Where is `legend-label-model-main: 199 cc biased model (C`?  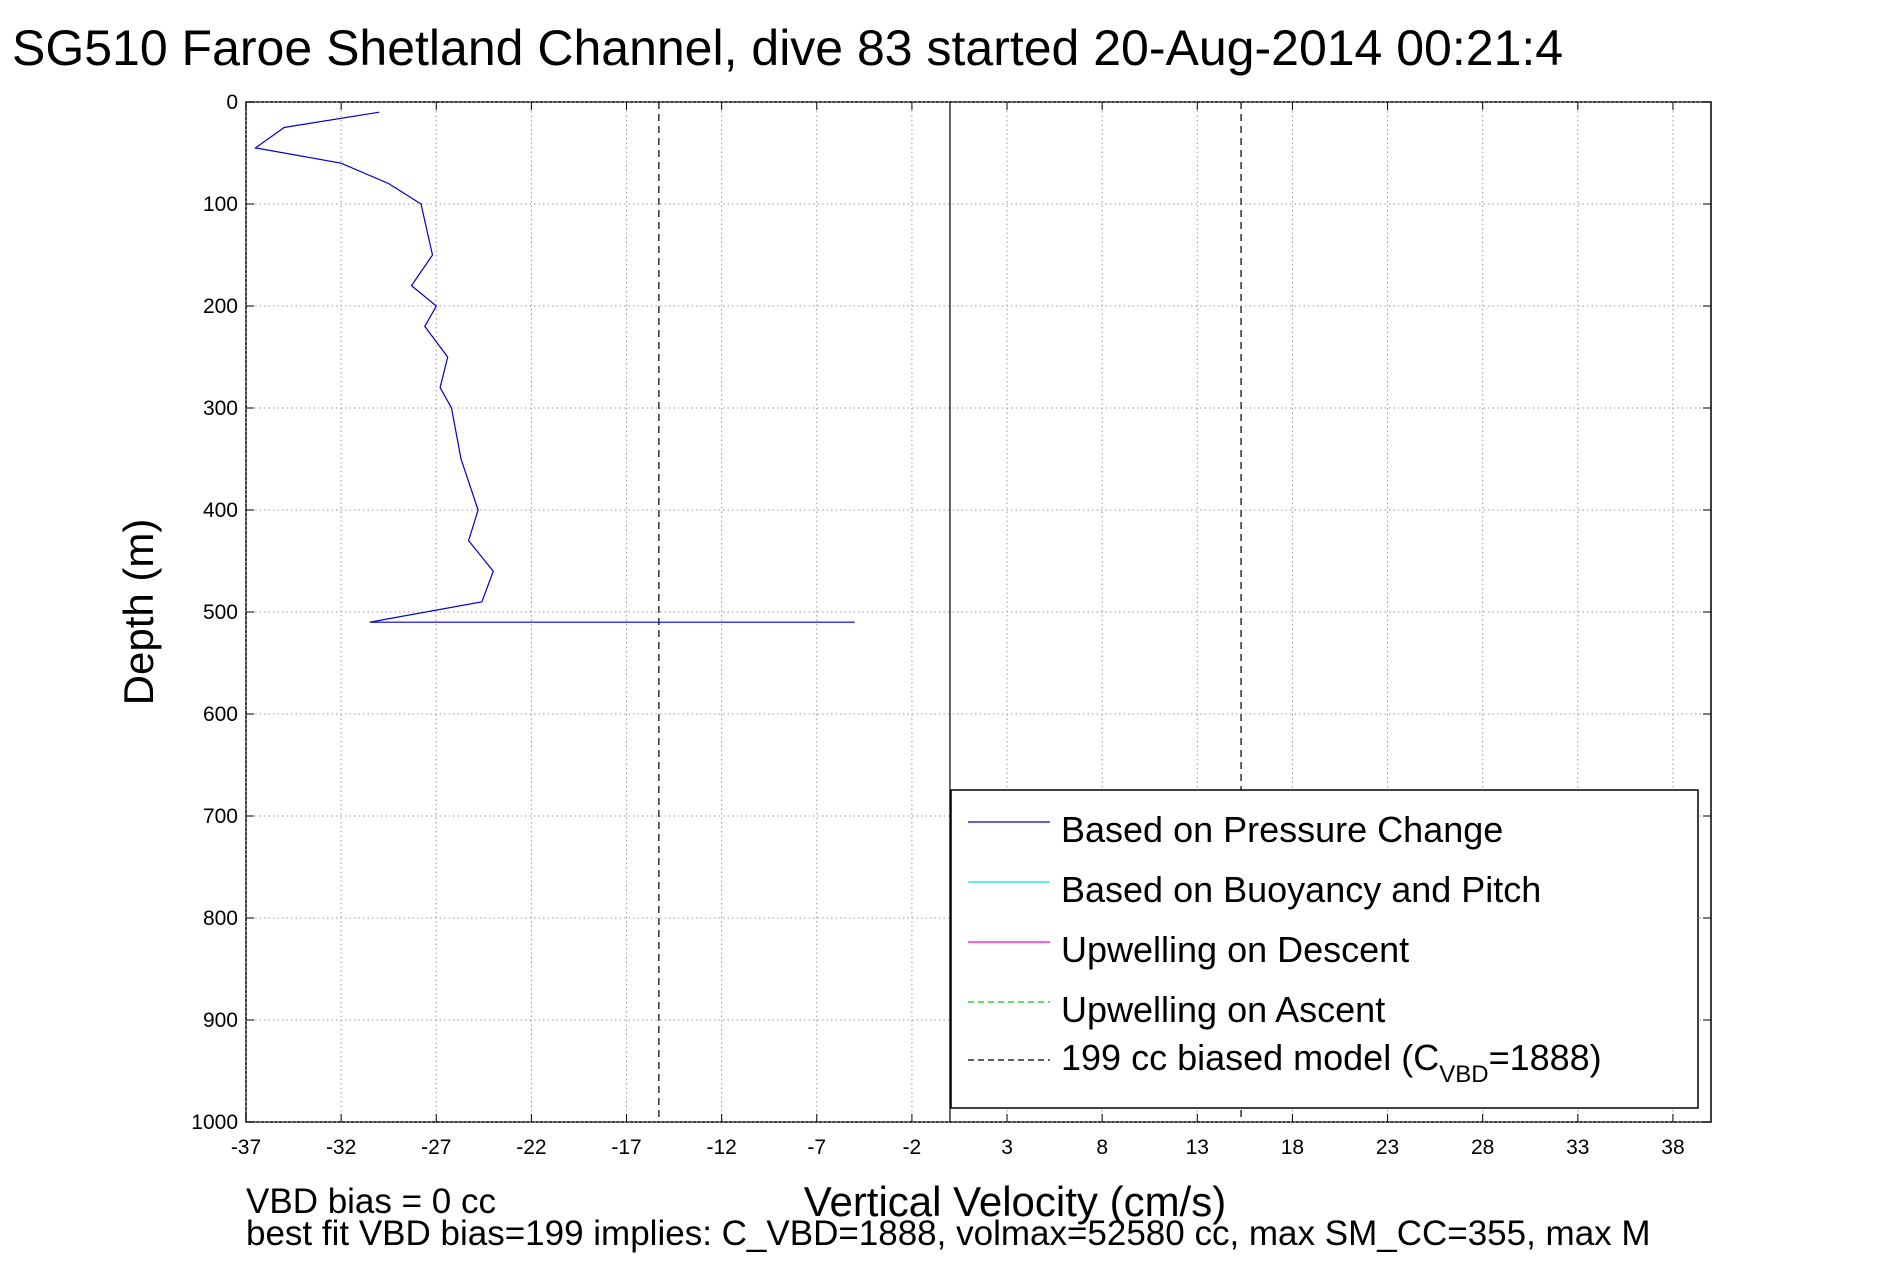 legend-label-model-main: 199 cc biased model (C is located at coordinates (1250, 1057).